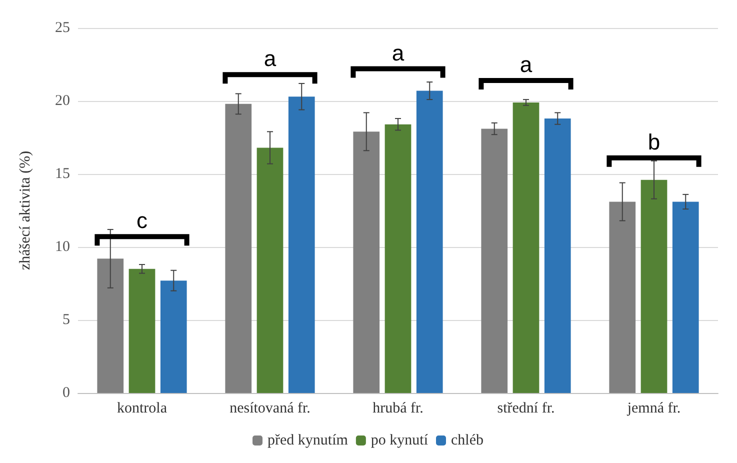 This screenshot has width=737, height=463. What do you see at coordinates (142, 408) in the screenshot?
I see `x-tick-label: kontrola` at bounding box center [142, 408].